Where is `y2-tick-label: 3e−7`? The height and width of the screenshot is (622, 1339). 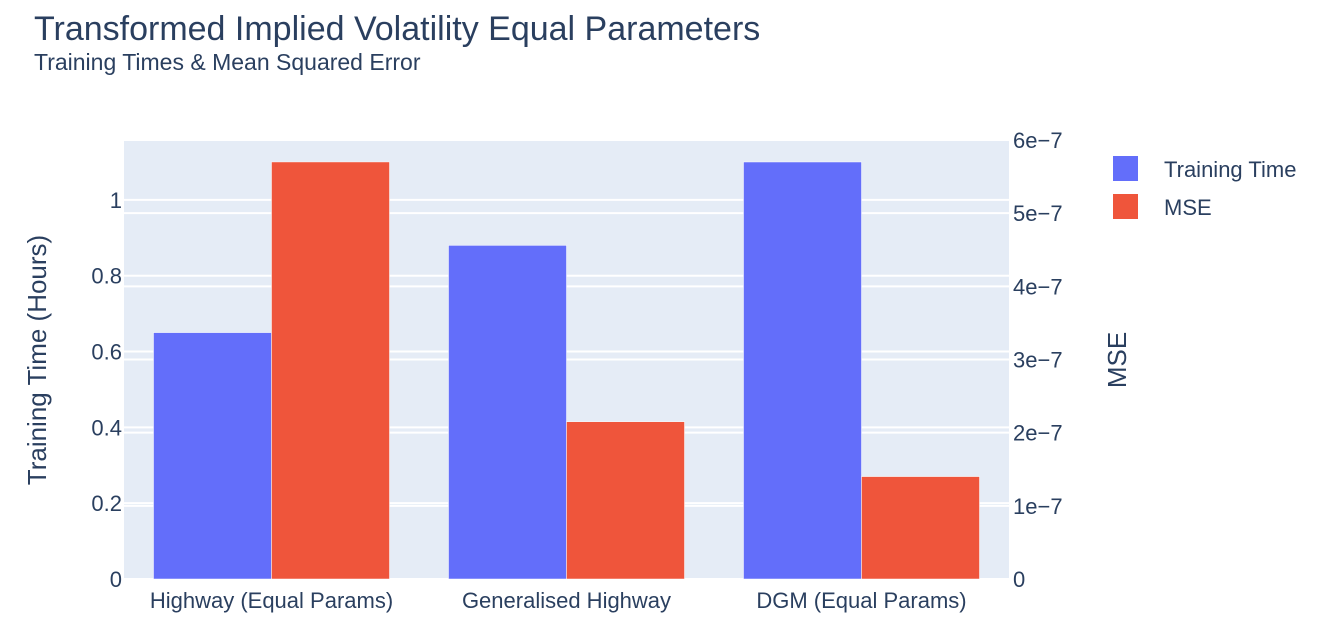 y2-tick-label: 3e−7 is located at coordinates (1038, 360).